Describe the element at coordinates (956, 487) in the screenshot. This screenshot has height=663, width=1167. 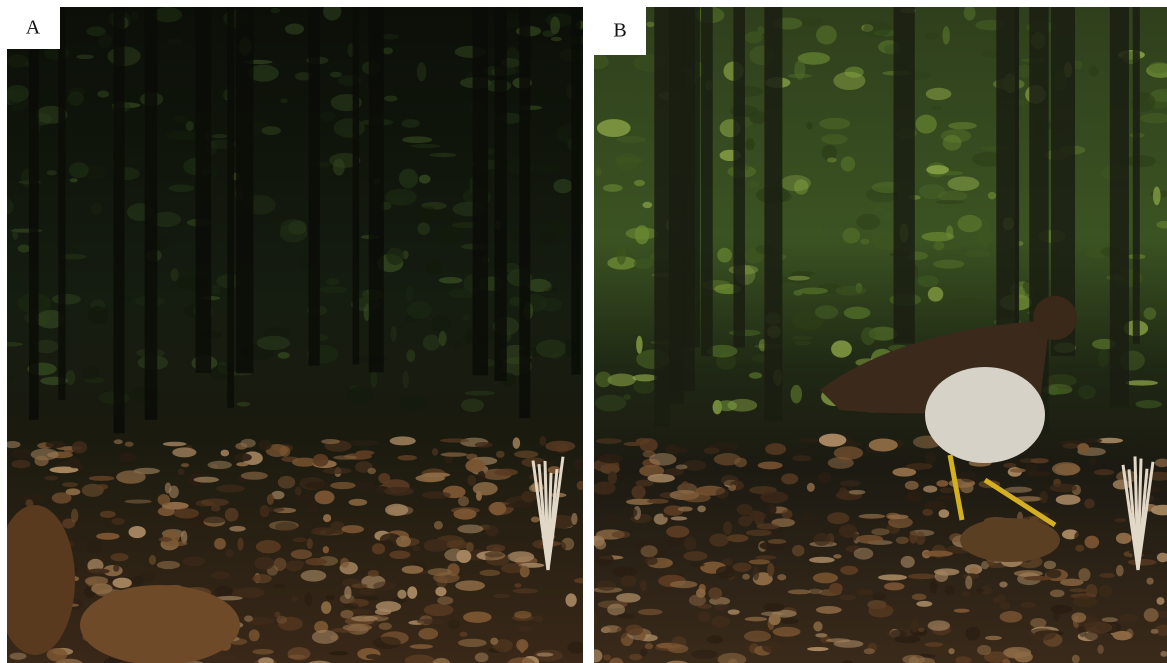
I see `hawk-leg` at that location.